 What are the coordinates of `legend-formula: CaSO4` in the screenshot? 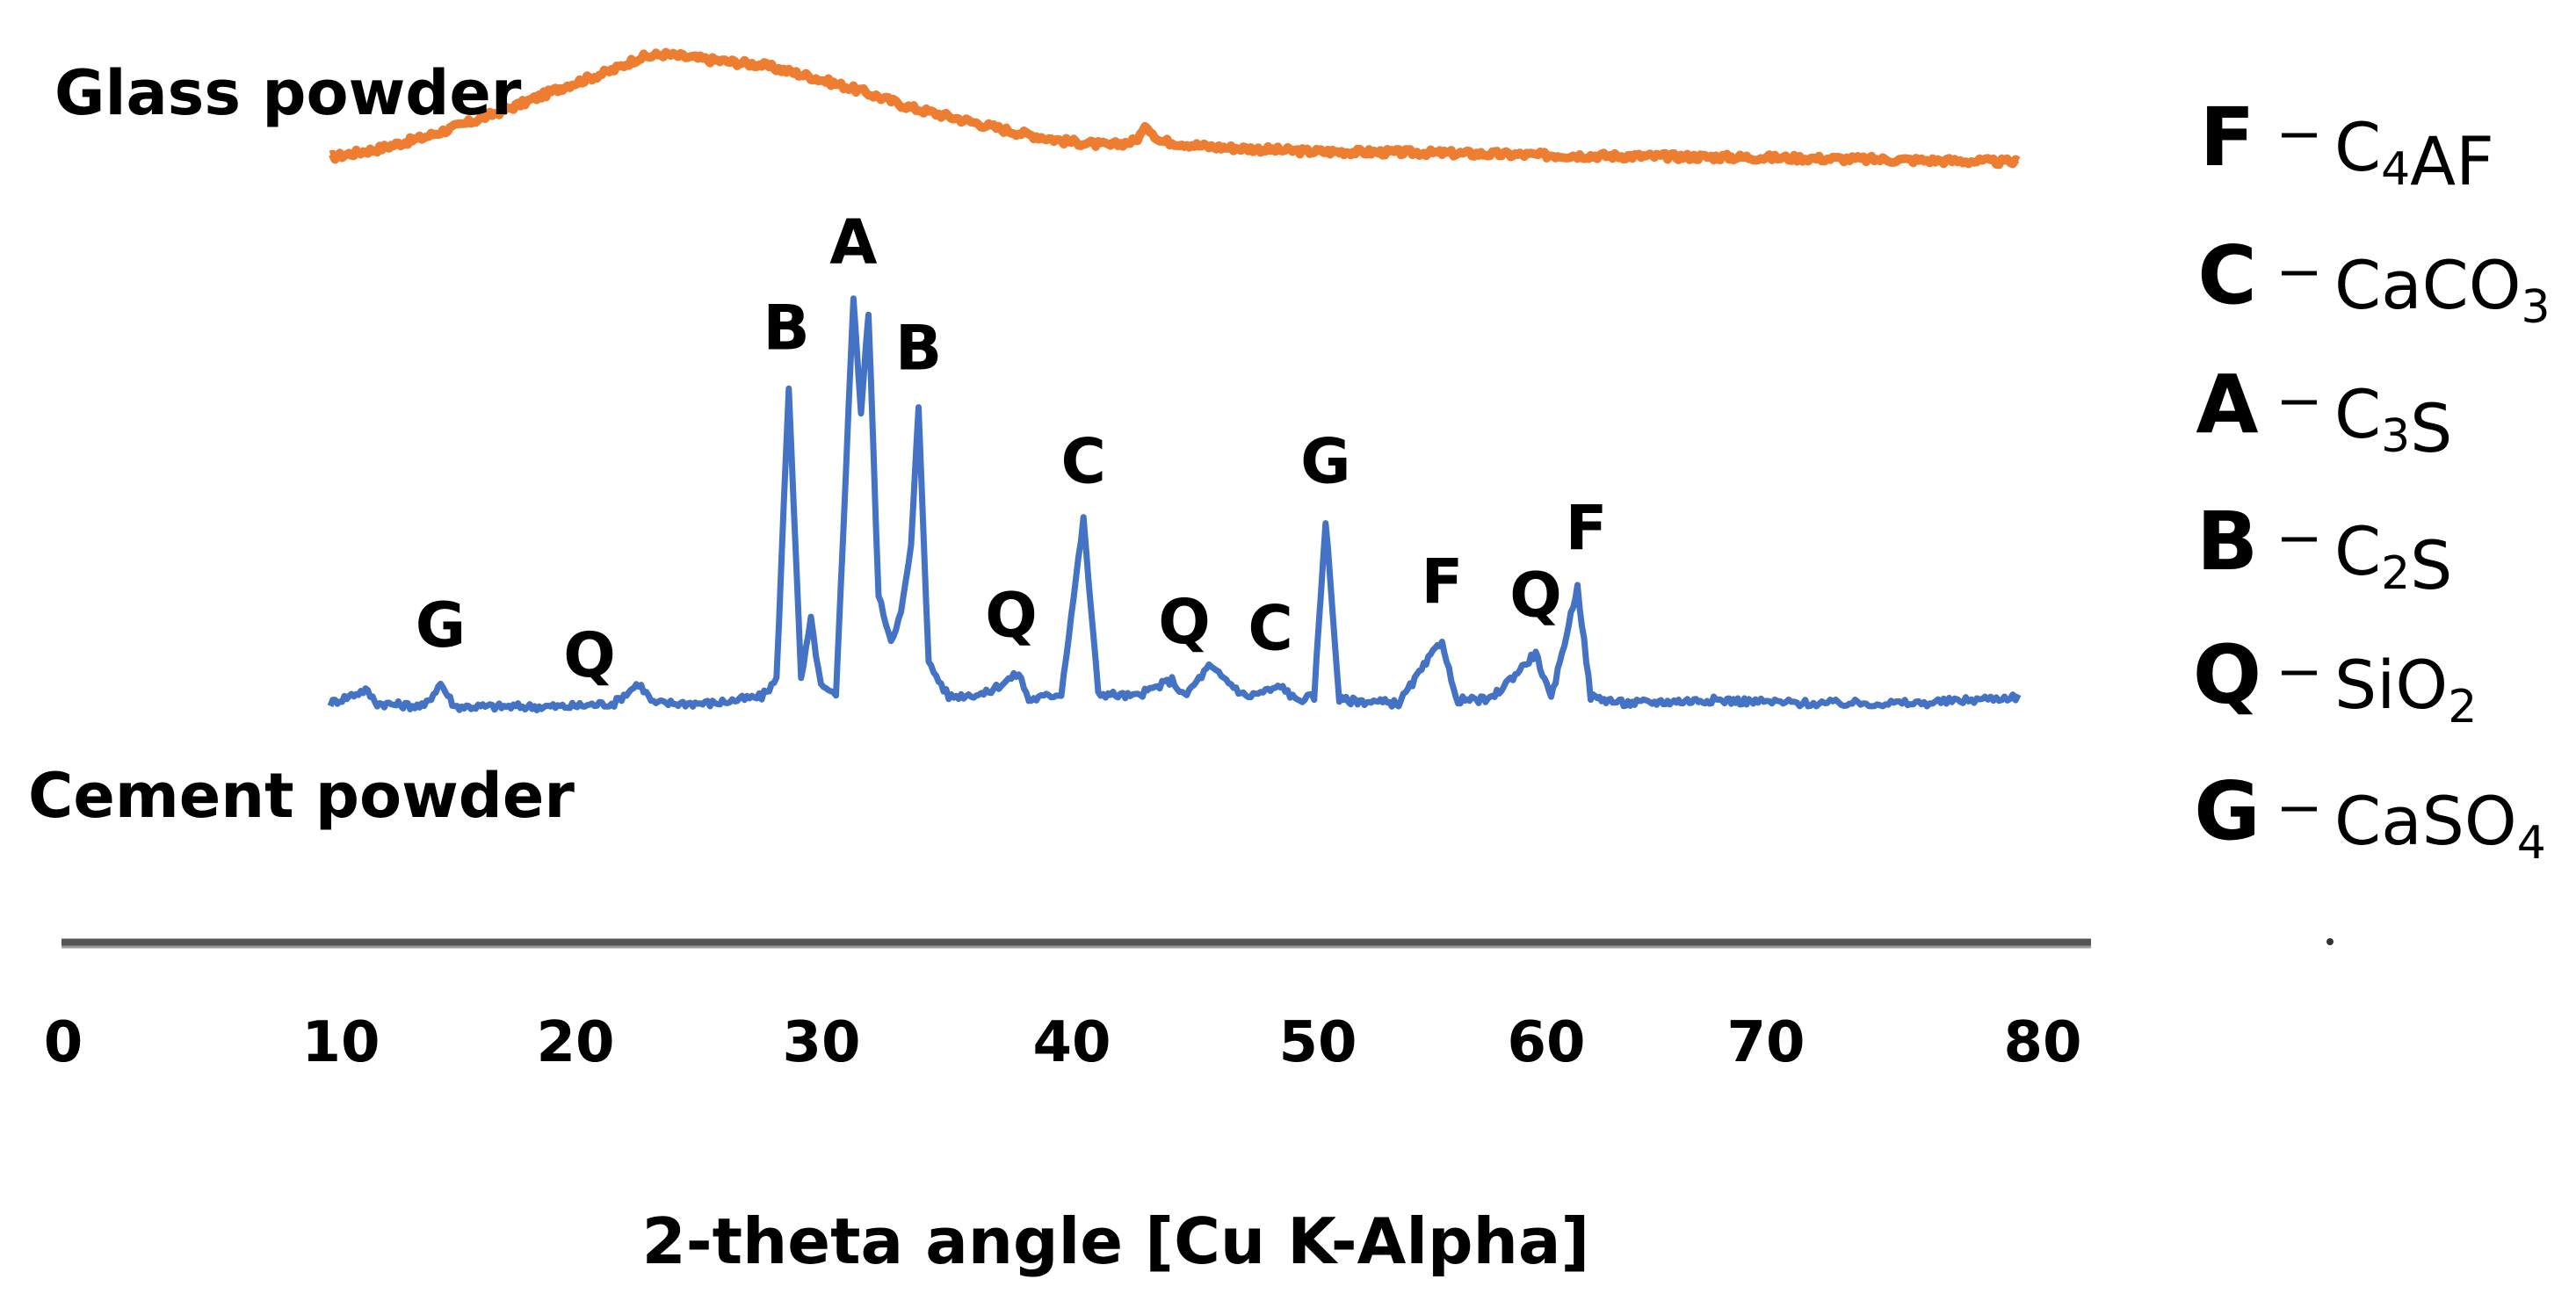 It's located at (2440, 826).